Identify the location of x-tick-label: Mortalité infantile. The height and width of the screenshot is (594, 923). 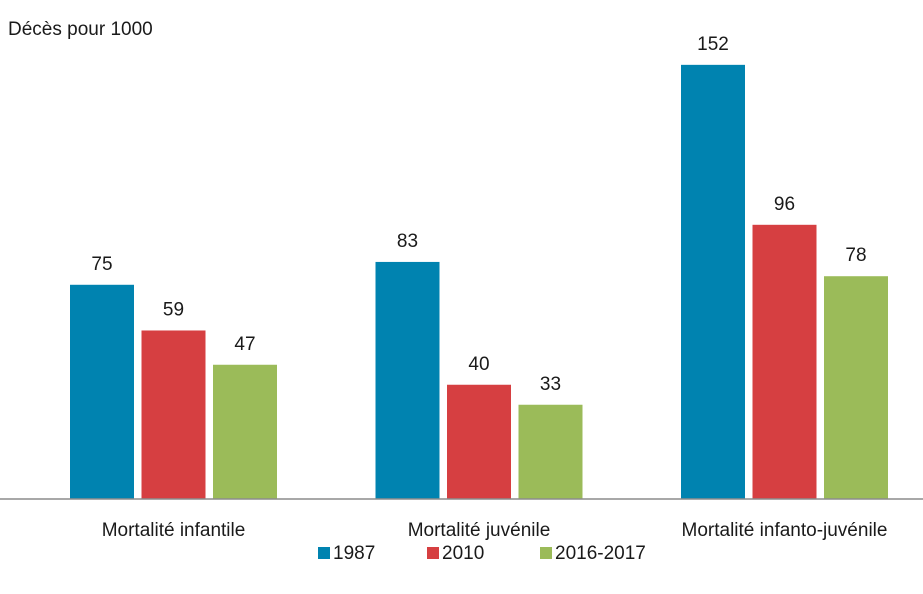
(174, 530).